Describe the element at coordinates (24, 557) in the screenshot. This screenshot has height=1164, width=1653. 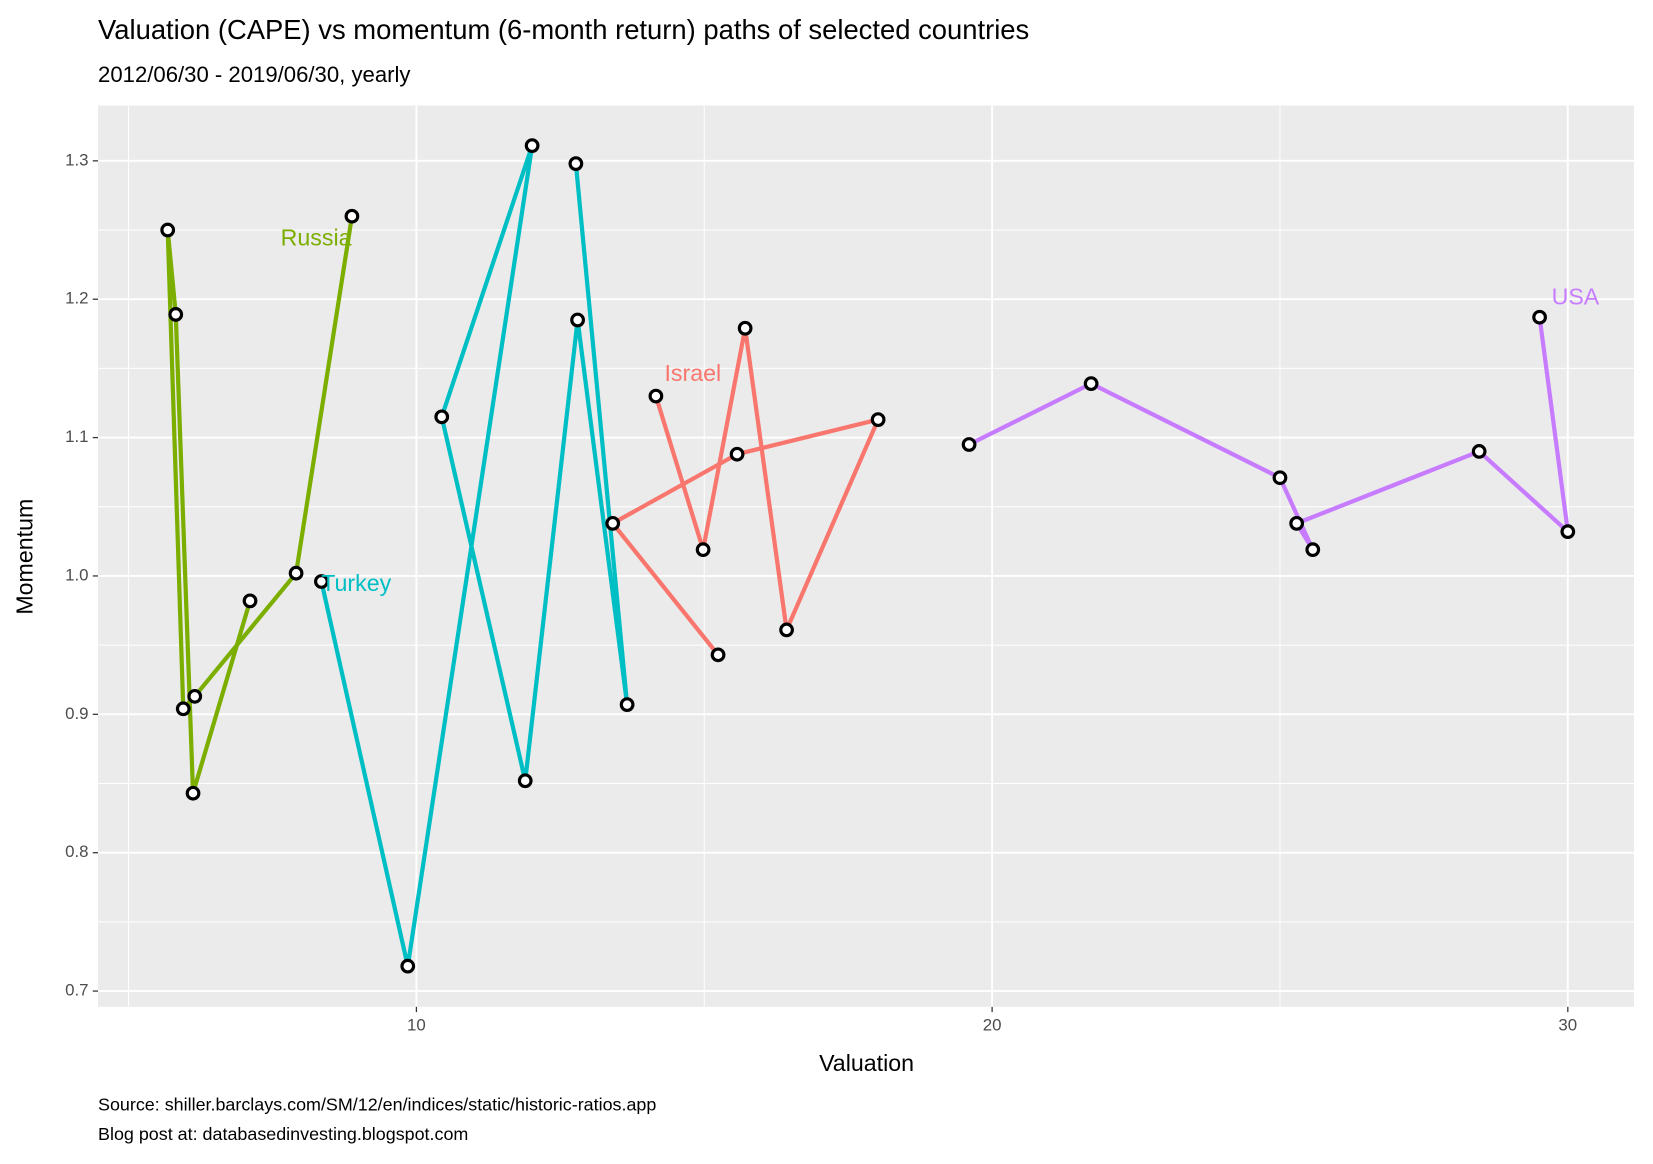
I see `y-axis-label: Momentum` at that location.